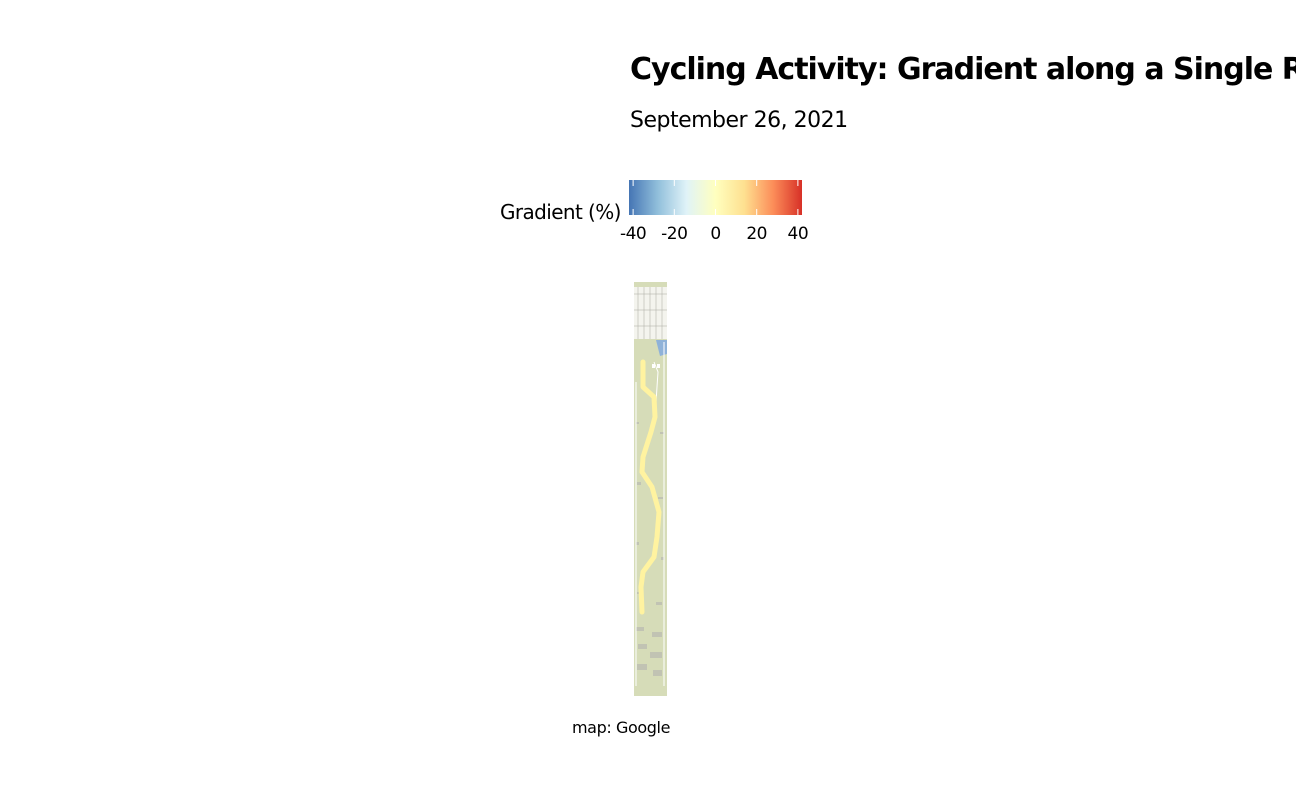  I want to click on colorbar-tick-label: -20, so click(674, 234).